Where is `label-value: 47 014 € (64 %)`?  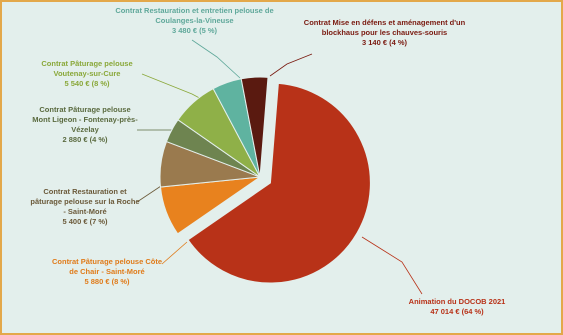
label-value: 47 014 € (64 %) is located at coordinates (457, 311).